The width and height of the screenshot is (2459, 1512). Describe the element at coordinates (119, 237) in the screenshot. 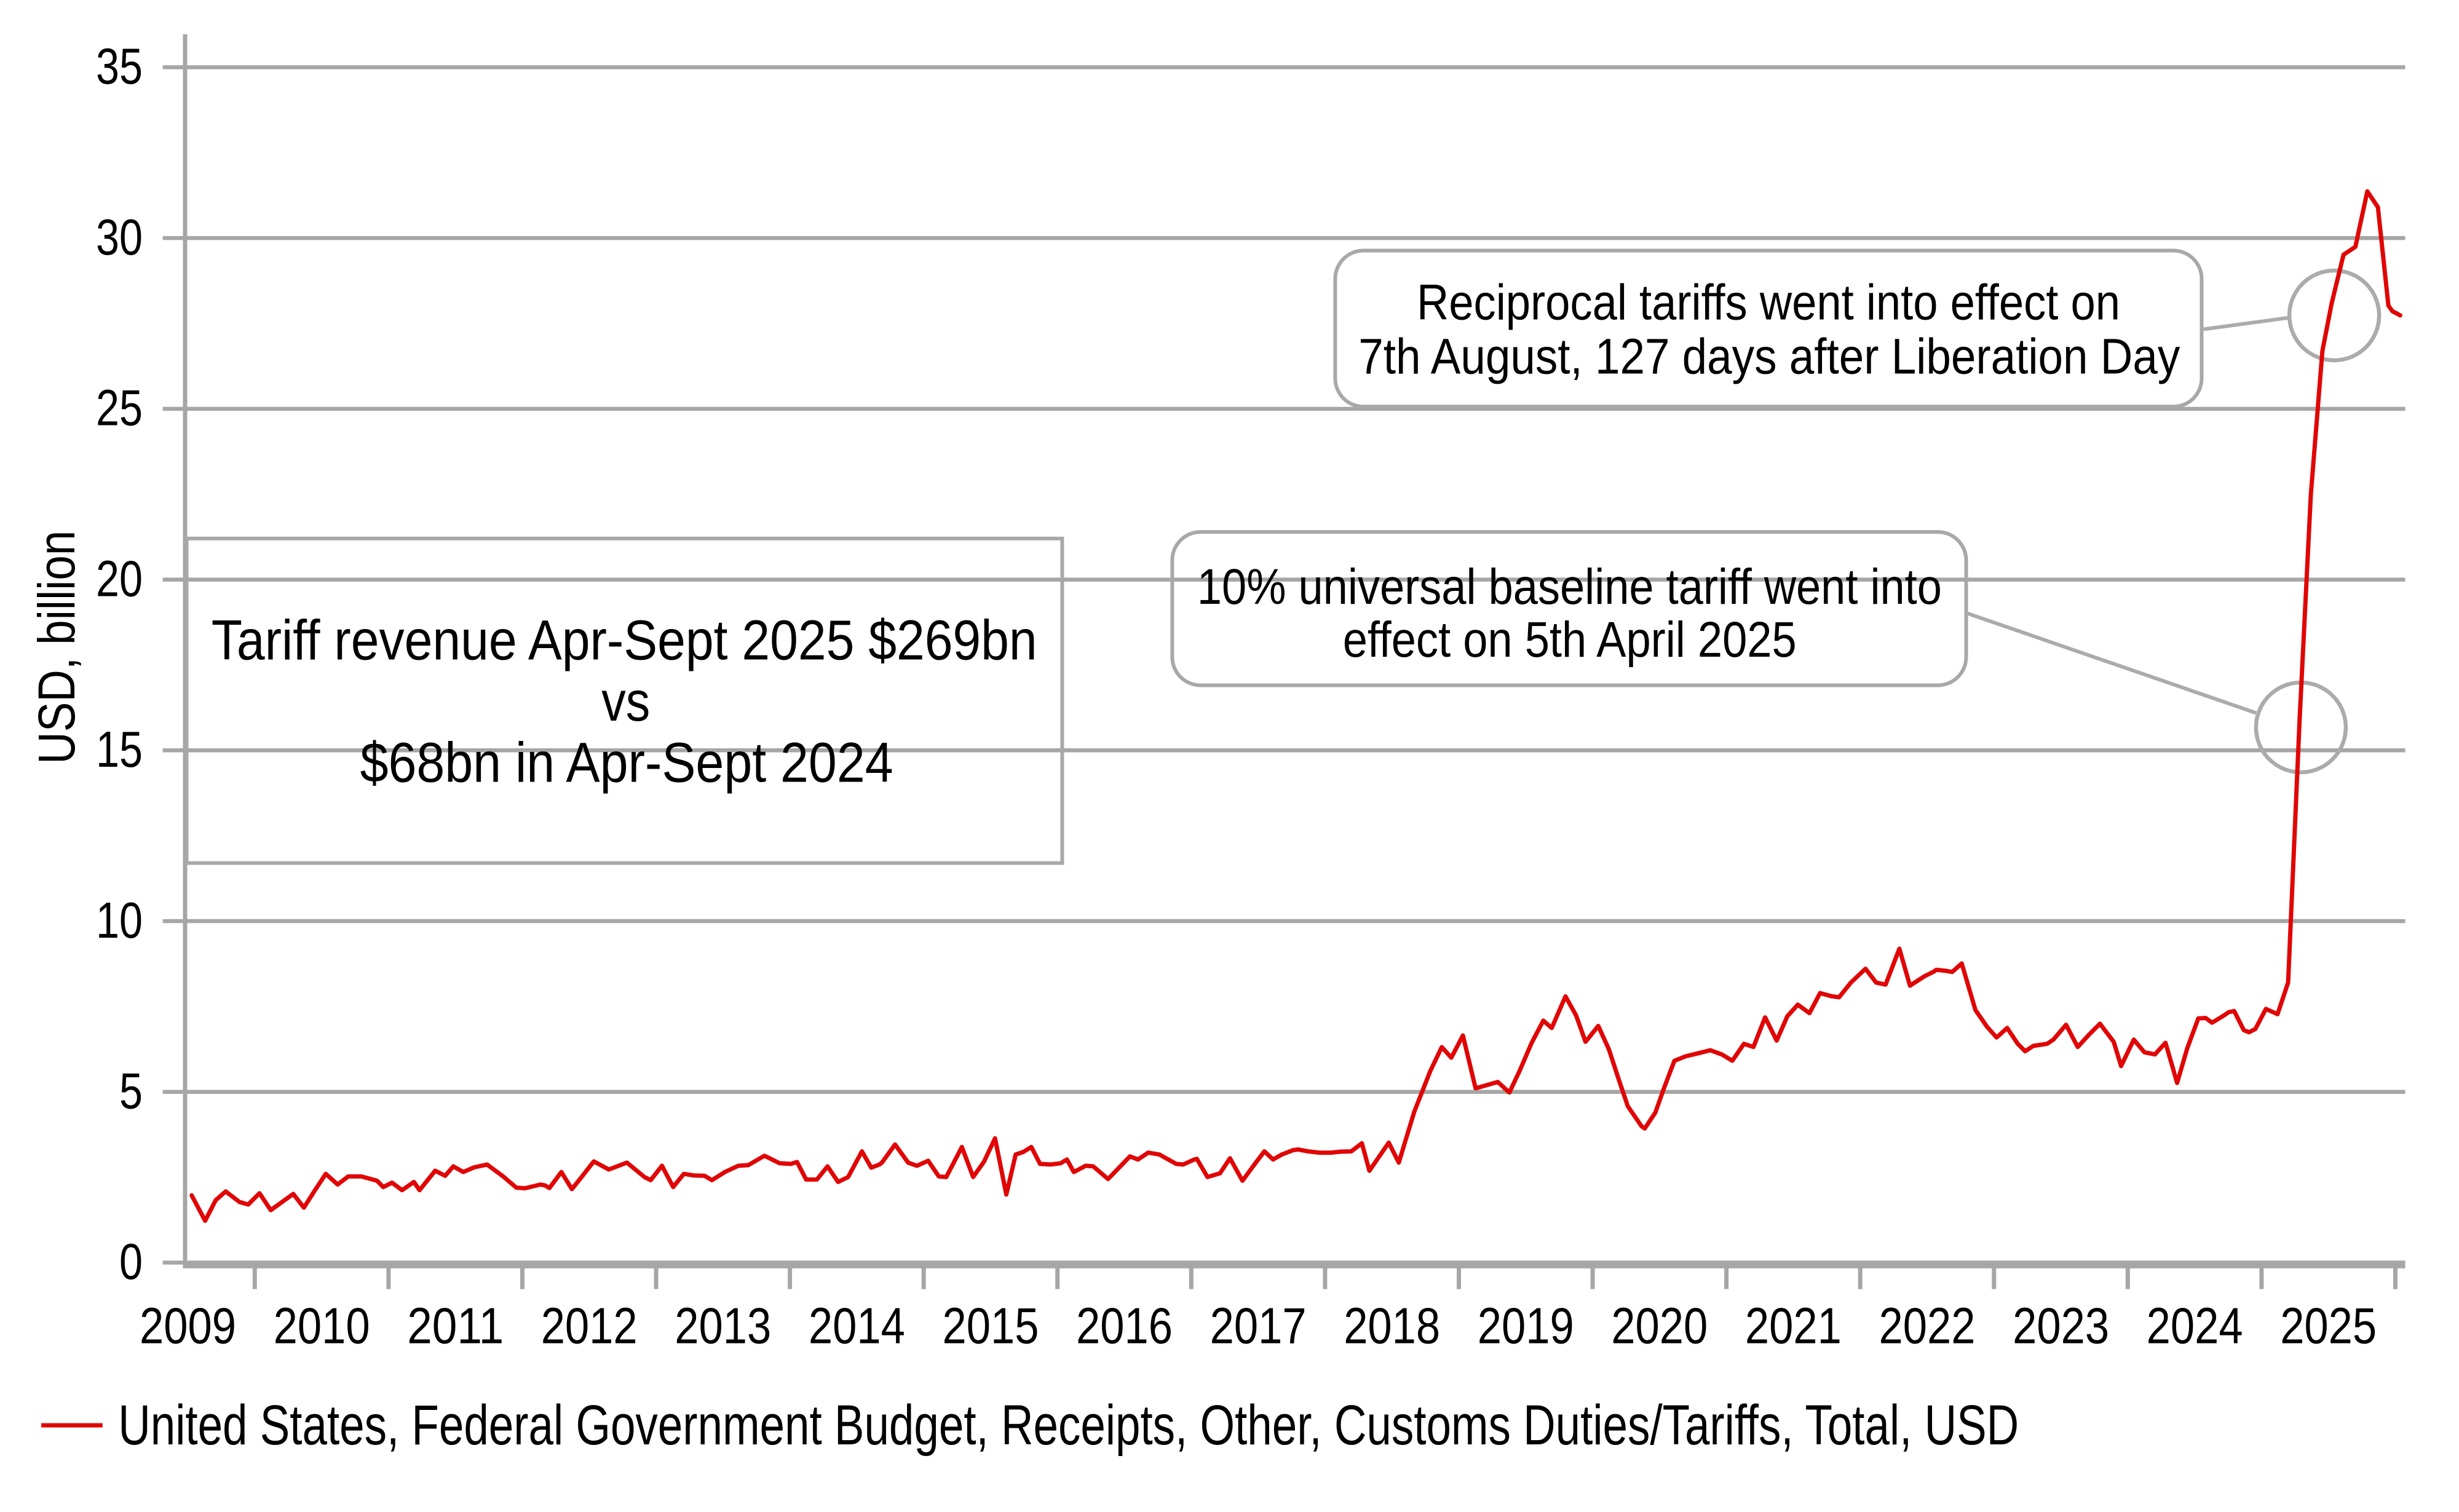

I see `svg-text: 30` at that location.